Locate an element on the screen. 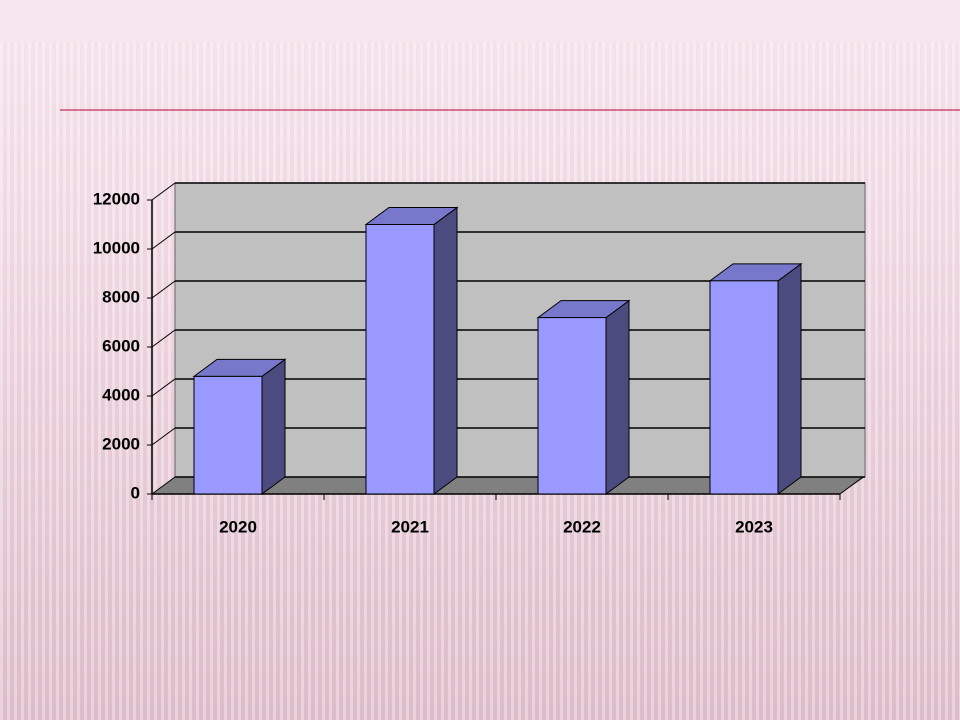 This screenshot has height=720, width=960. y-tick-label: 2000 is located at coordinates (121, 443).